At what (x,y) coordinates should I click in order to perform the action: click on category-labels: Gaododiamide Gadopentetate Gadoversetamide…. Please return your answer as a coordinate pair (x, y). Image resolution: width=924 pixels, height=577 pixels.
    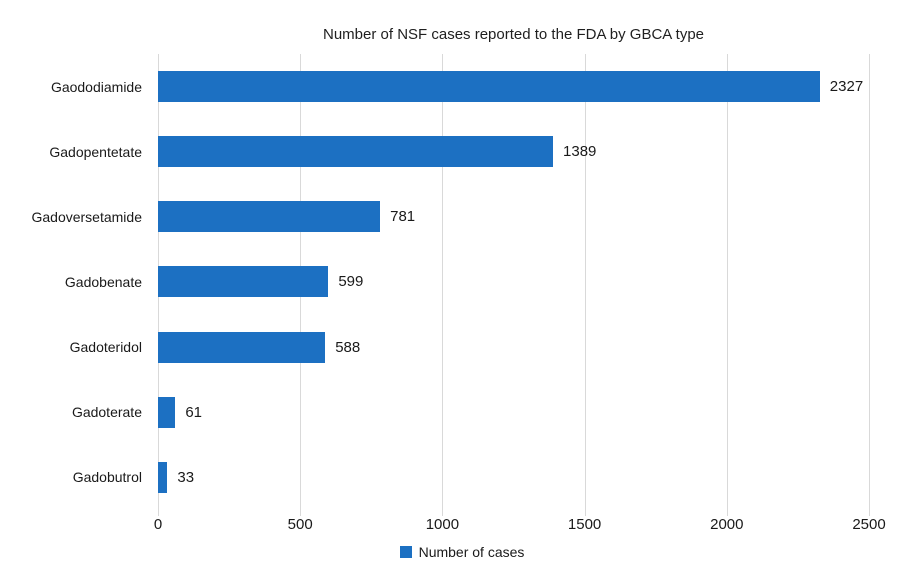
    Looking at the image, I should click on (75, 282).